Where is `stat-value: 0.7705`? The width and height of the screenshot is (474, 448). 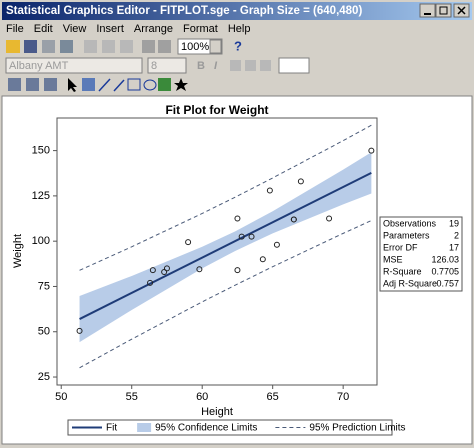
stat-value: 0.7705 is located at coordinates (445, 271).